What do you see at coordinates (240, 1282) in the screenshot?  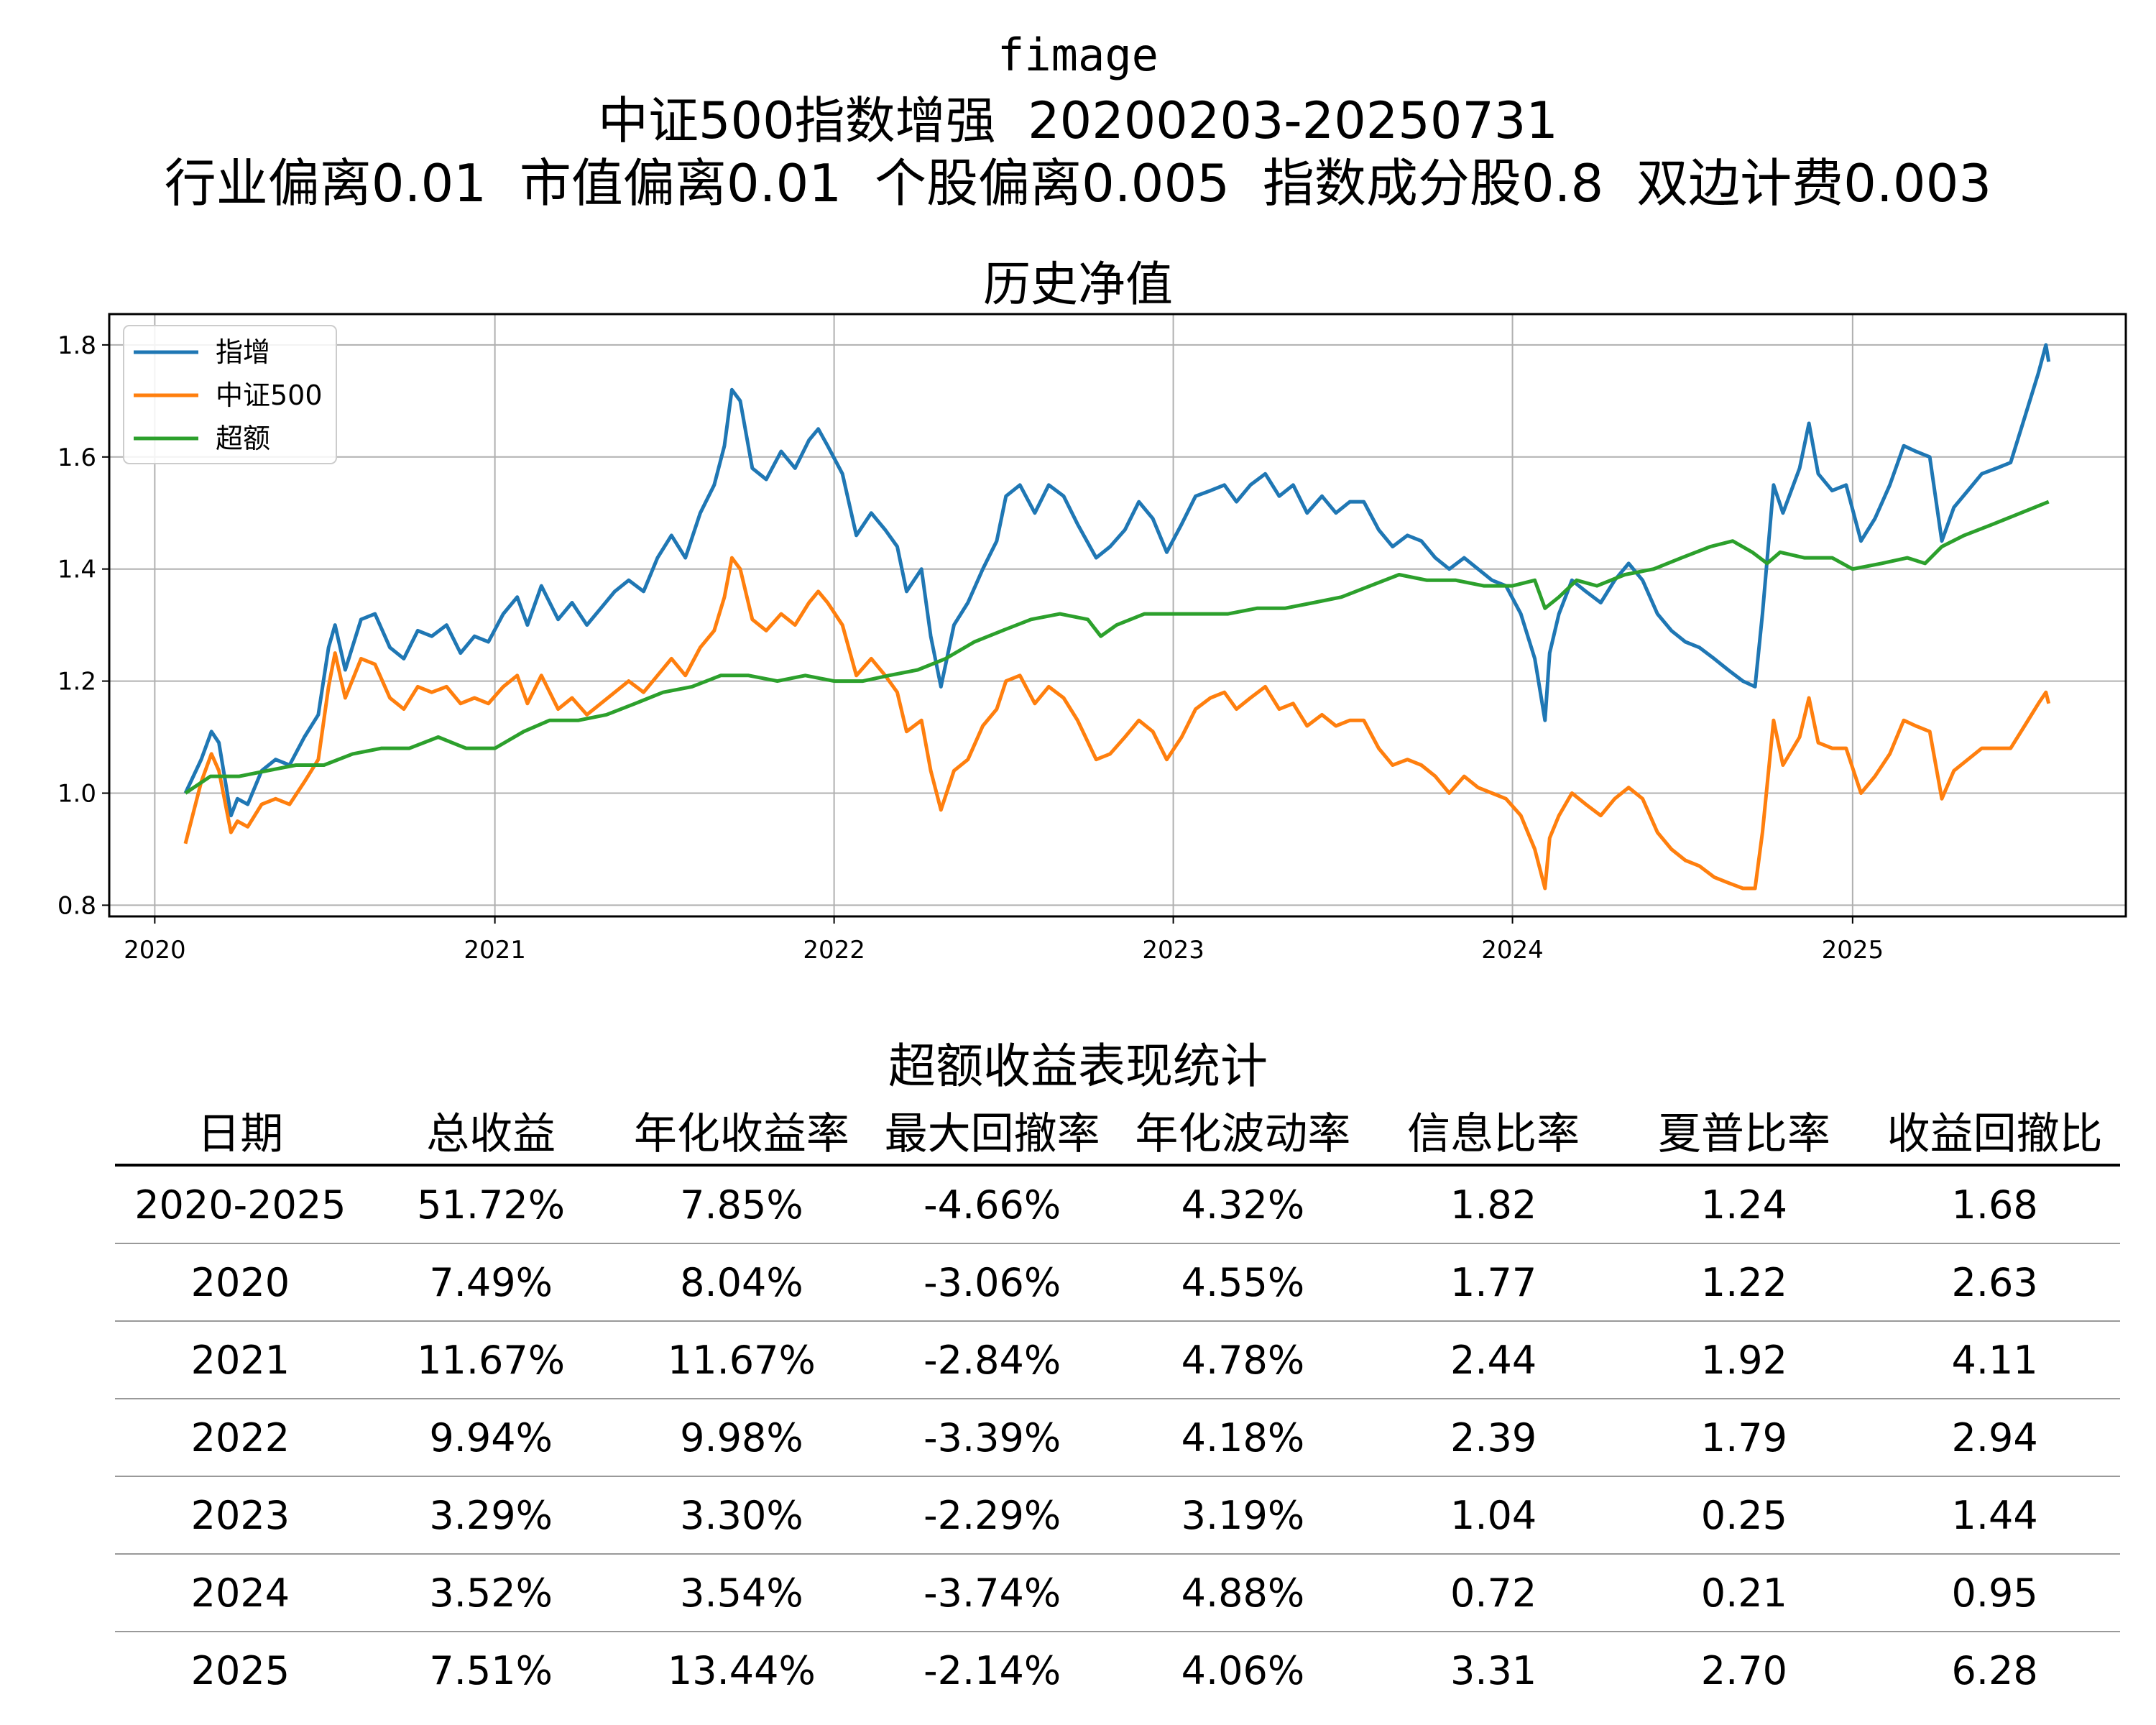 I see `table-cell: 2020` at bounding box center [240, 1282].